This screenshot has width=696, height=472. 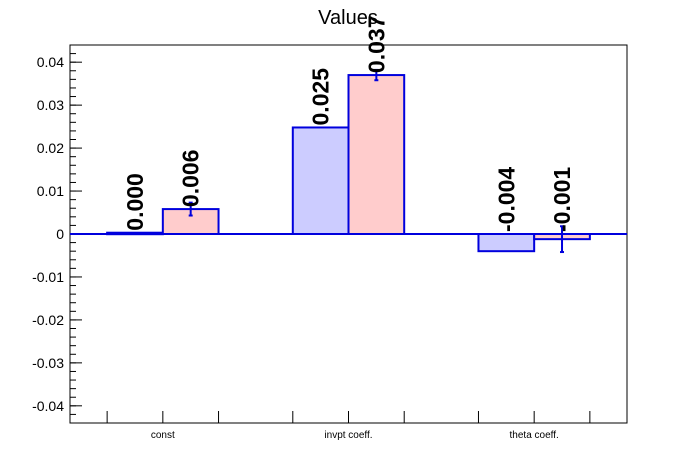 What do you see at coordinates (348, 435) in the screenshot?
I see `x-category-label: invpt coeff.` at bounding box center [348, 435].